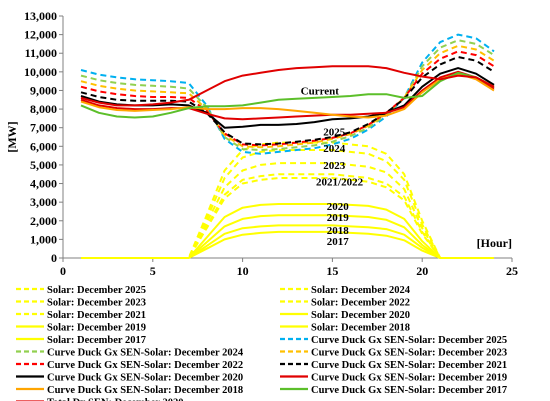 Image resolution: width=550 pixels, height=401 pixels. Describe the element at coordinates (360, 315) in the screenshot. I see `legend-entry-5: Solar: December 2020` at that location.